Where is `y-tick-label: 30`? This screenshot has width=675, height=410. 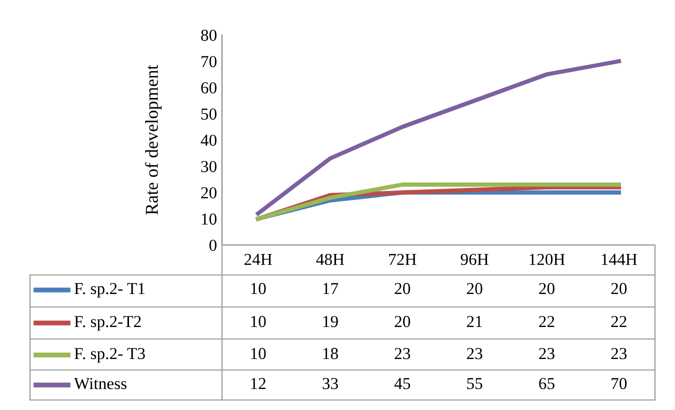
y-tick-label: 30 is located at coordinates (209, 166).